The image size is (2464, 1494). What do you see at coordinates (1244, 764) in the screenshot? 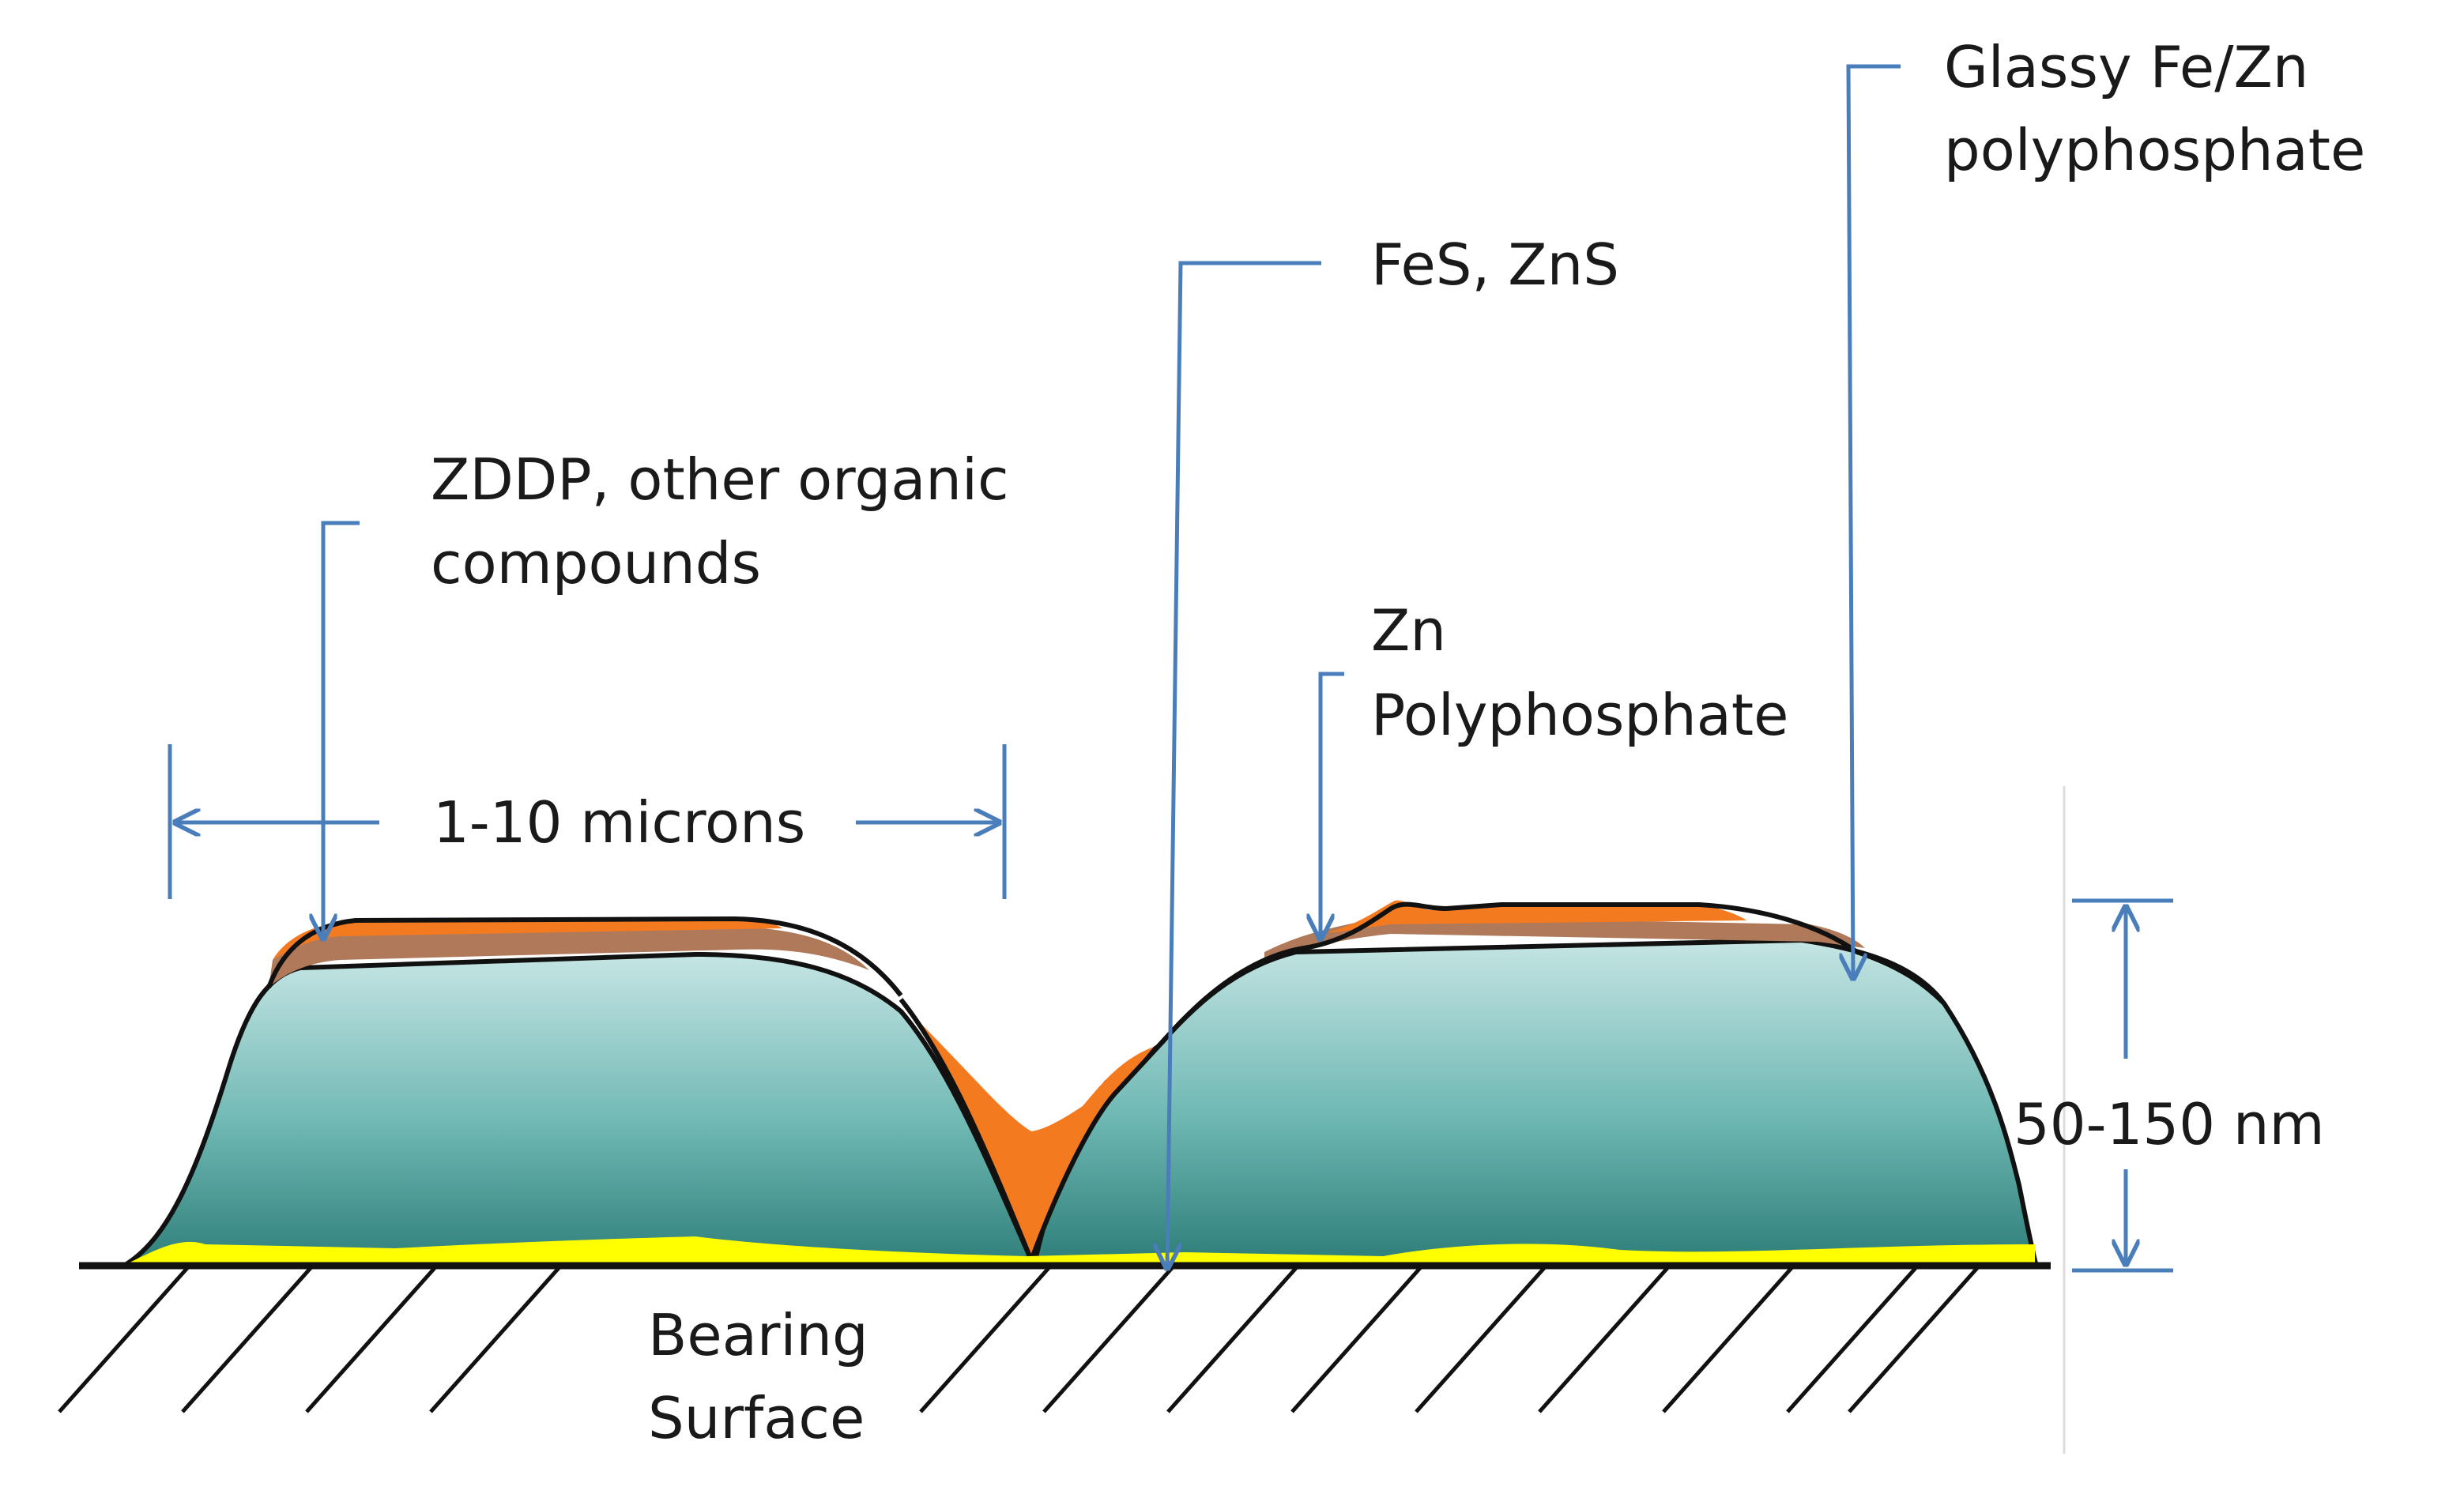
I see `fes-zns-leader-line` at bounding box center [1244, 764].